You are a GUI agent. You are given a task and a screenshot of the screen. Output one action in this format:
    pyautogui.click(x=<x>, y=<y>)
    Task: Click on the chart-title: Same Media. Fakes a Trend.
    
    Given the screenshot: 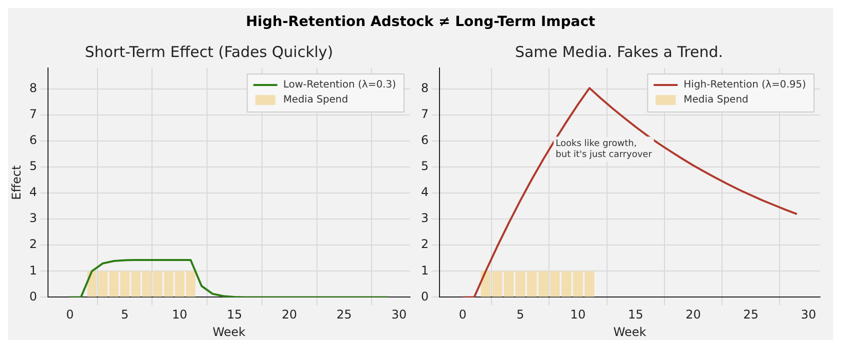 What is the action you would take?
    pyautogui.click(x=619, y=51)
    